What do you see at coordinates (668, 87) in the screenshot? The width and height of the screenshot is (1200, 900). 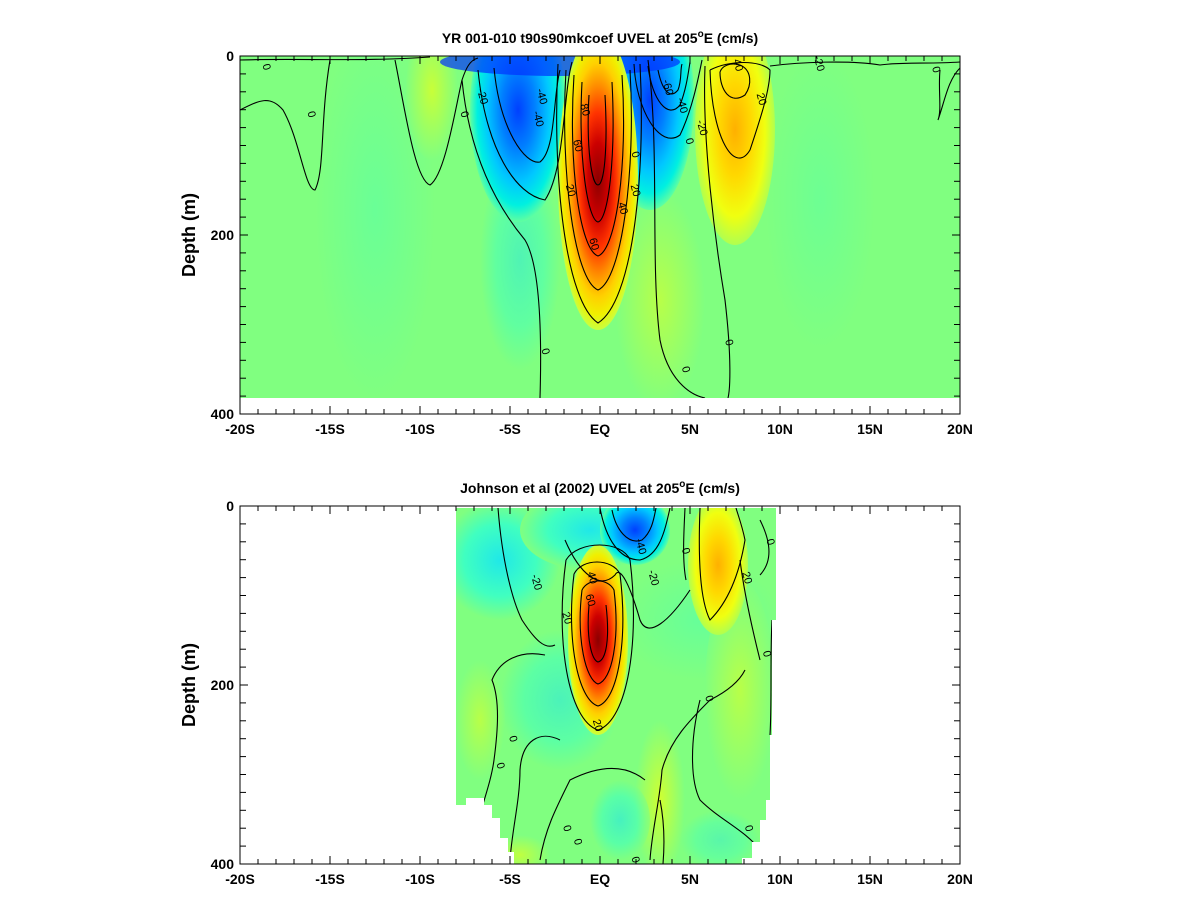 I see `contour-label: -60` at bounding box center [668, 87].